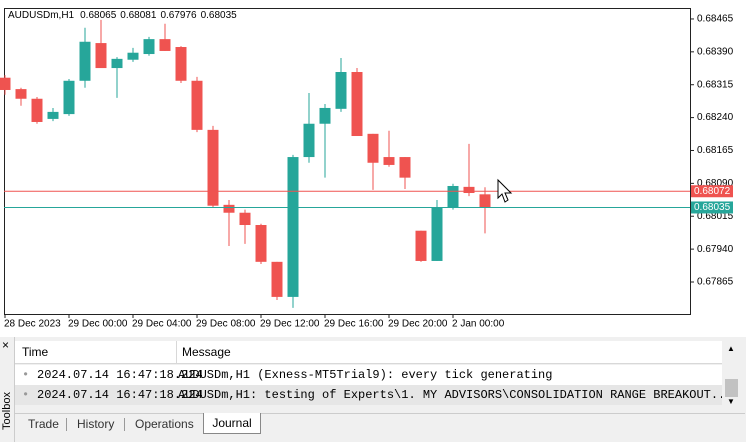 The image size is (746, 442). What do you see at coordinates (715, 216) in the screenshot?
I see `y-tick-label: 0.68015` at bounding box center [715, 216].